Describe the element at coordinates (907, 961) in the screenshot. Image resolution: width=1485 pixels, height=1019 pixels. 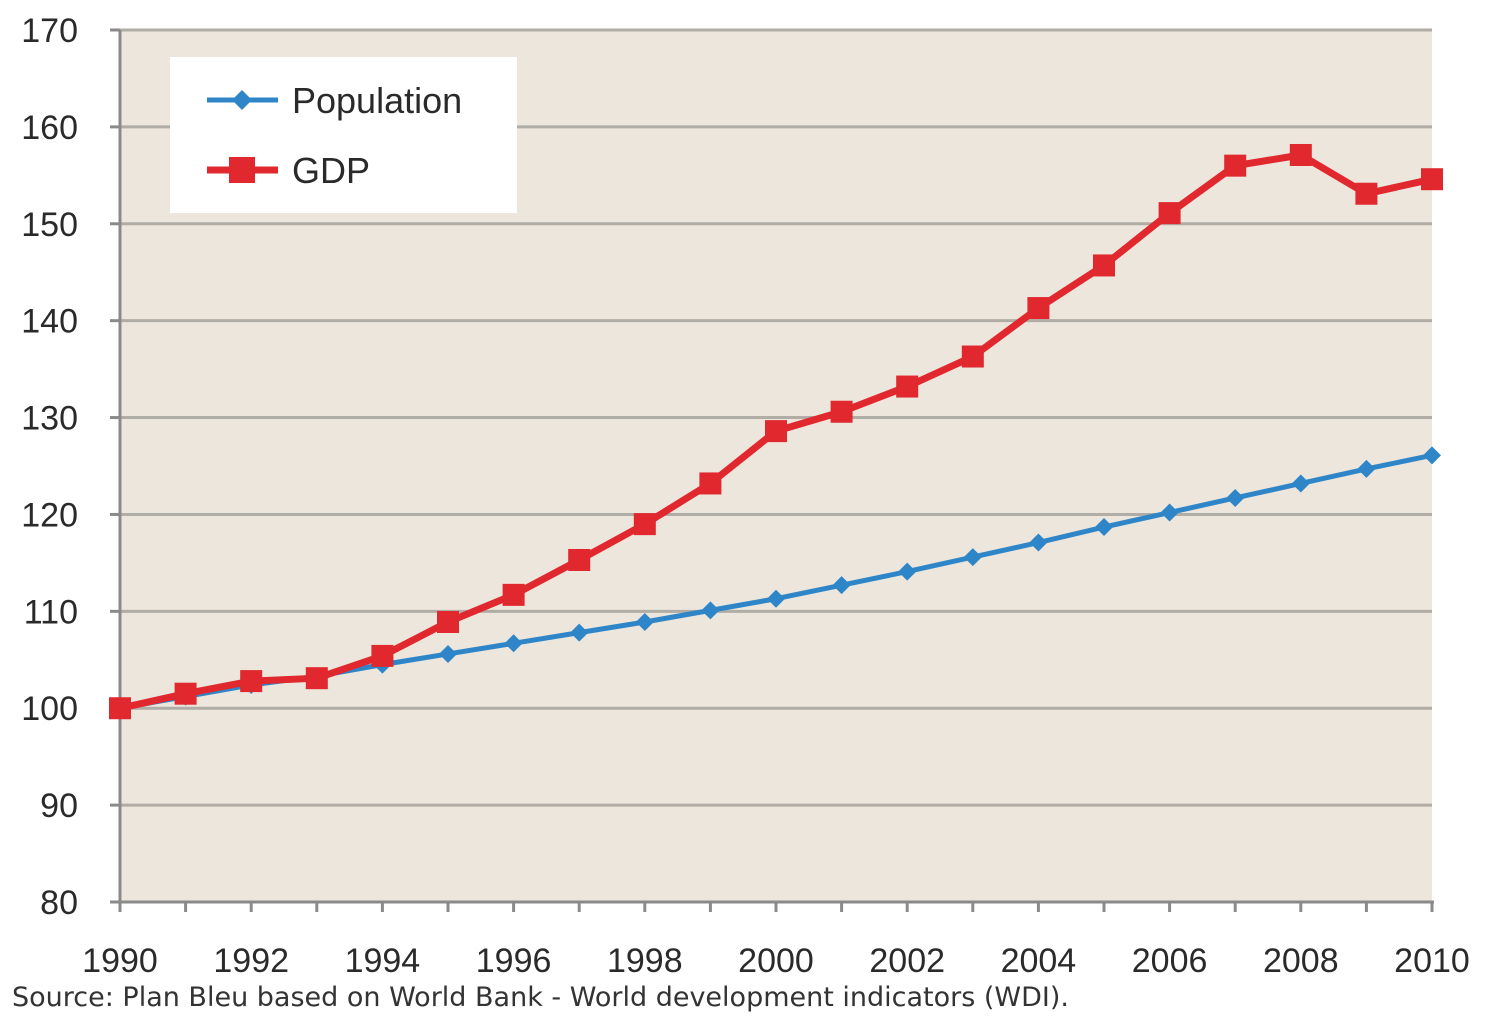
I see `x-tick-label-2002: 2002` at that location.